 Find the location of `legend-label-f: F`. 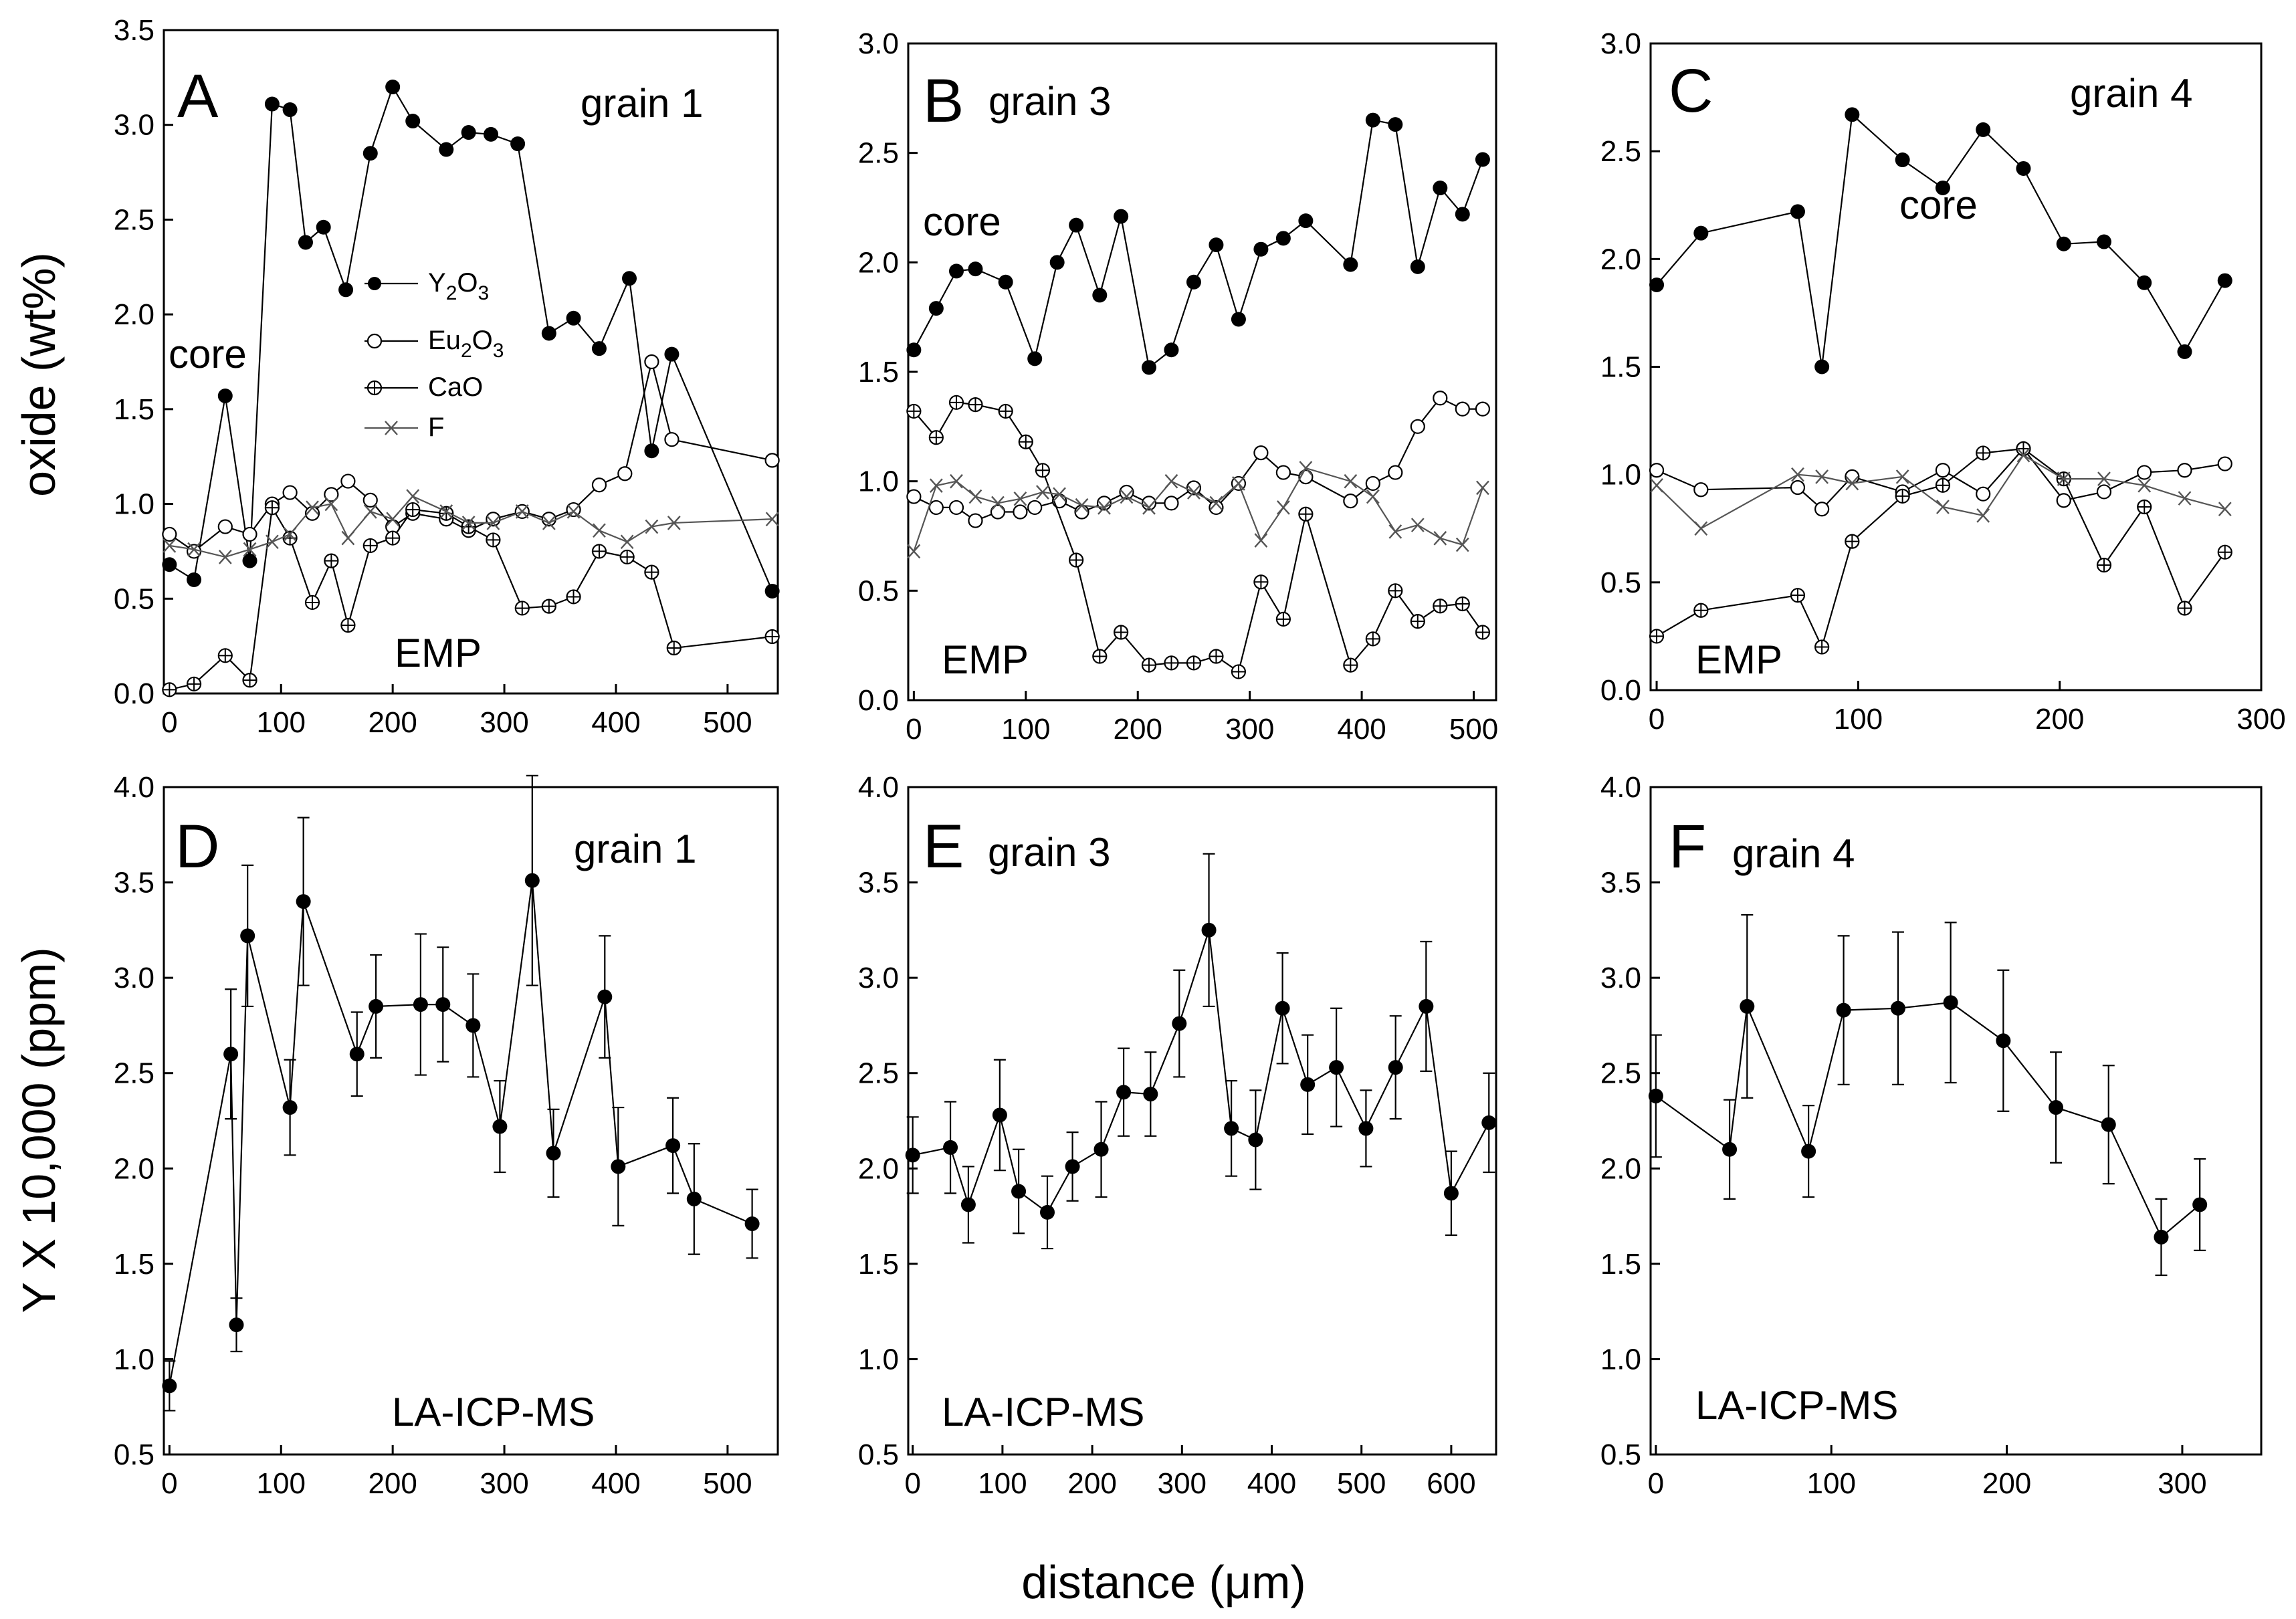

legend-label-f: F is located at coordinates (436, 427).